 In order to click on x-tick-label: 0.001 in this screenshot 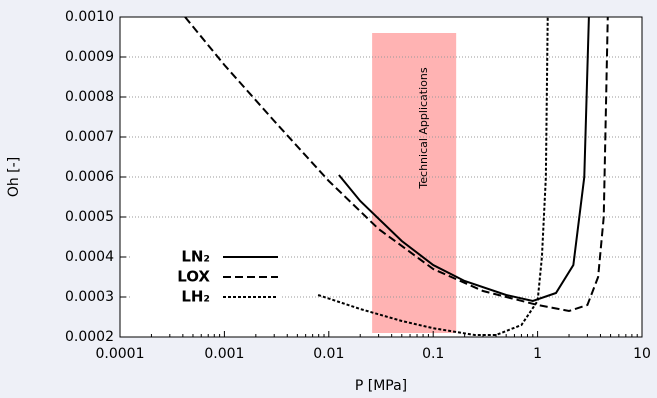, I will do `click(224, 354)`.